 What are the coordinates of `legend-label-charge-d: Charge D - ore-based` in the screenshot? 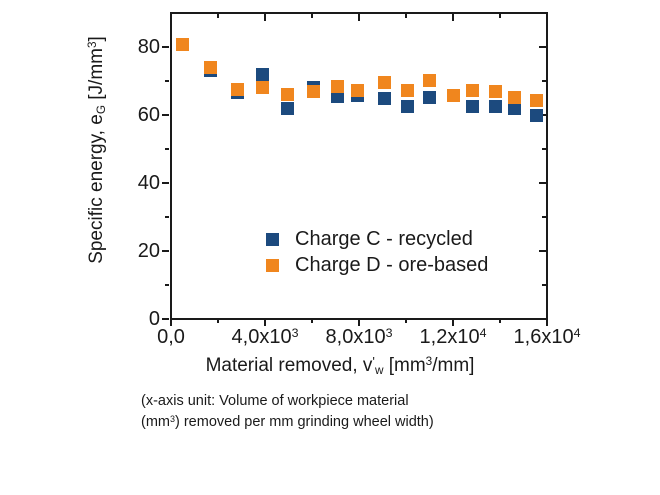 It's located at (392, 264).